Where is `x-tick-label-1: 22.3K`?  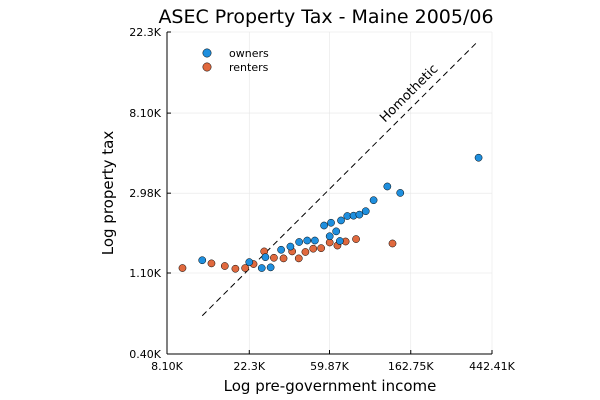 x-tick-label-1: 22.3K is located at coordinates (249, 366).